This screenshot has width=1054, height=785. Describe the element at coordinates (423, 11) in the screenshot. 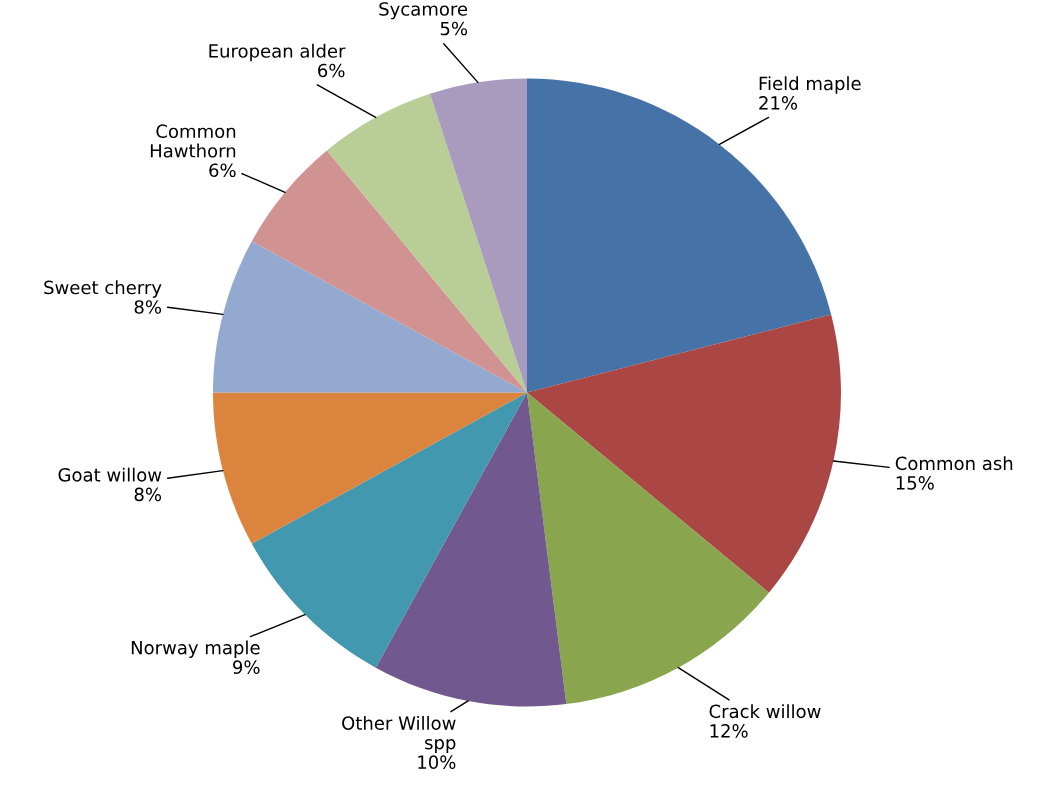

I see `slice-label: Sycamore` at that location.